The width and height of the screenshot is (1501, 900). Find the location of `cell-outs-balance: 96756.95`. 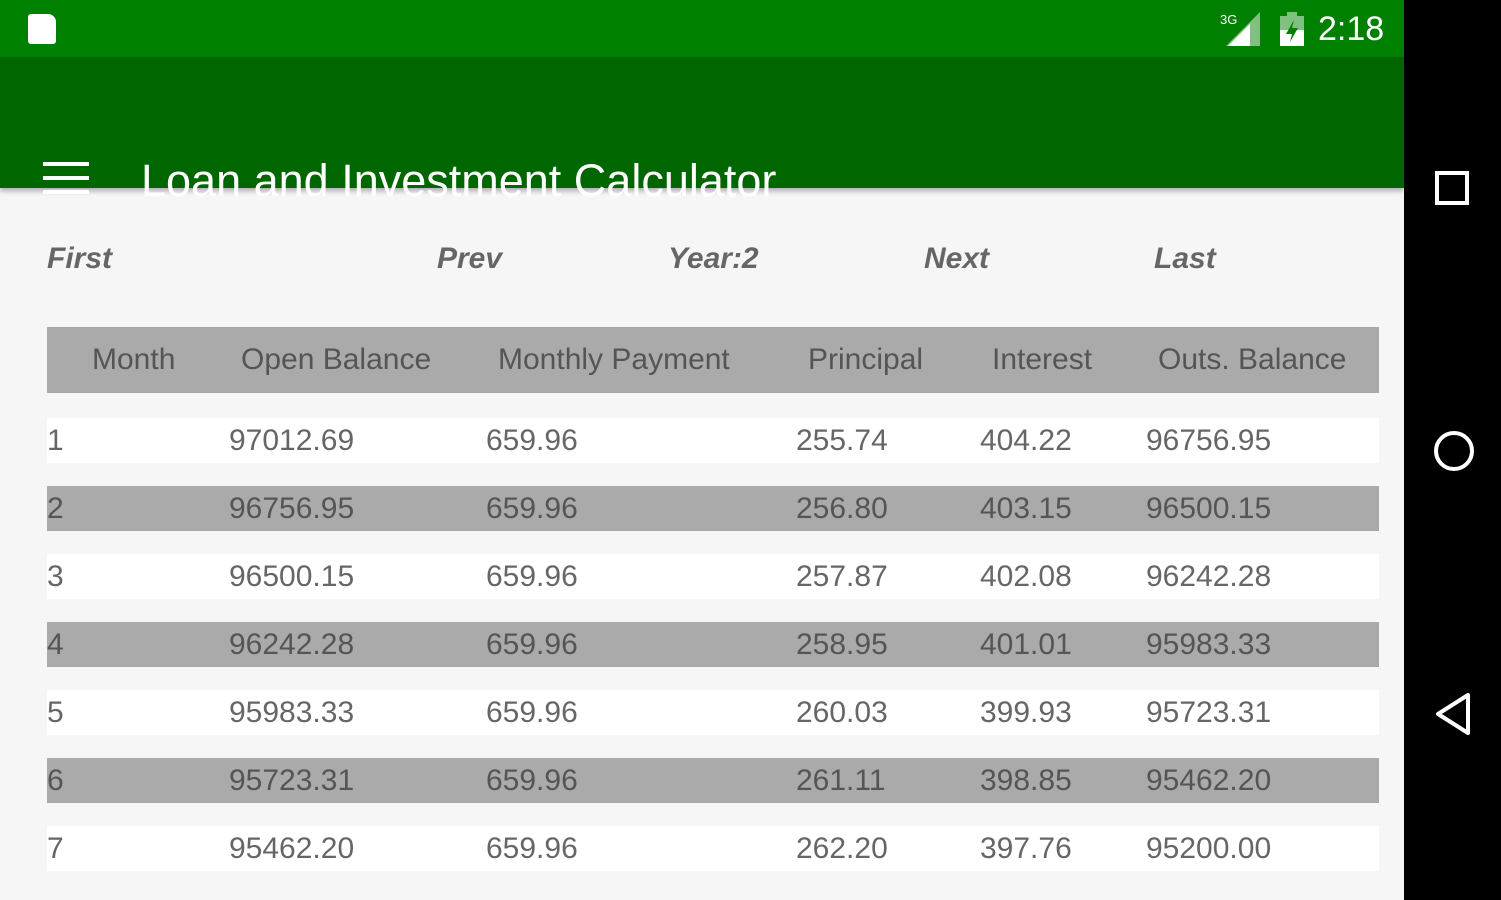

cell-outs-balance: 96756.95 is located at coordinates (1209, 440).